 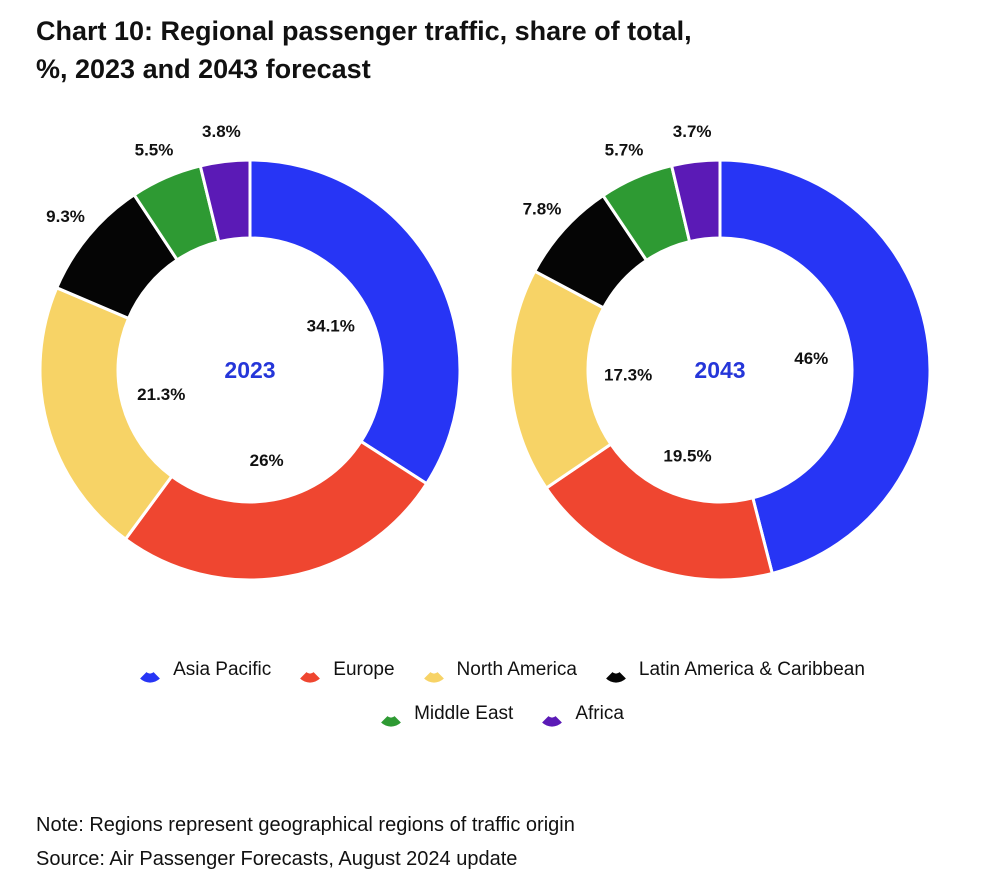 What do you see at coordinates (222, 669) in the screenshot?
I see `legend-label: Asia Pacific` at bounding box center [222, 669].